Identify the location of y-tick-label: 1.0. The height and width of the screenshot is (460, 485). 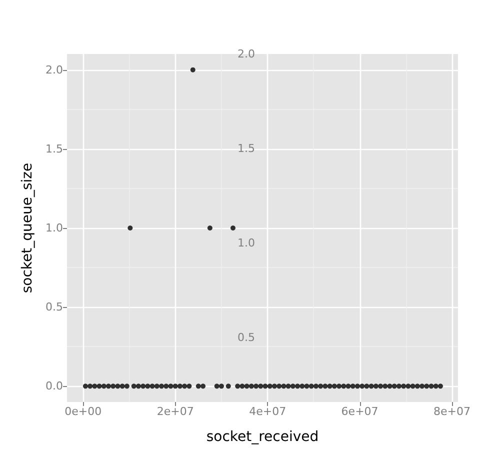
(54, 228).